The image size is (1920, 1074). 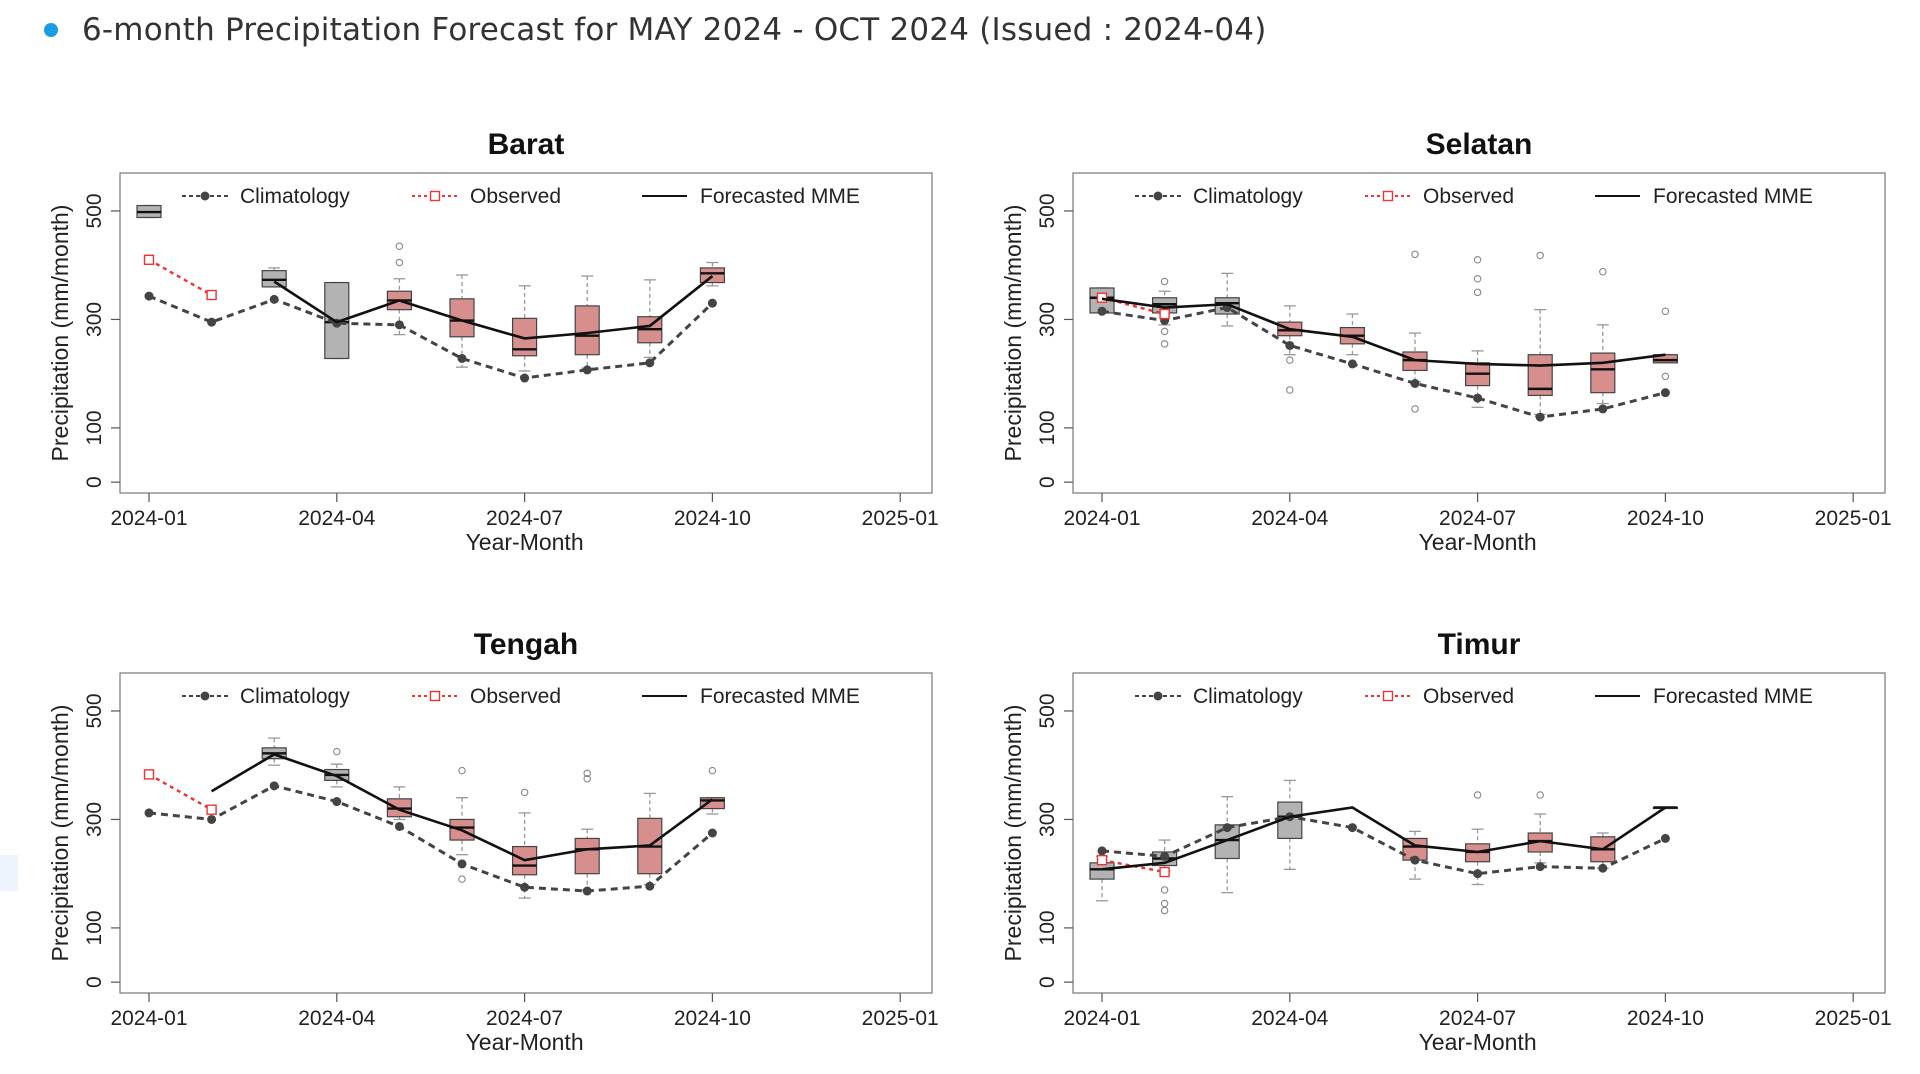 I want to click on chart-title: Selatan, so click(x=1479, y=144).